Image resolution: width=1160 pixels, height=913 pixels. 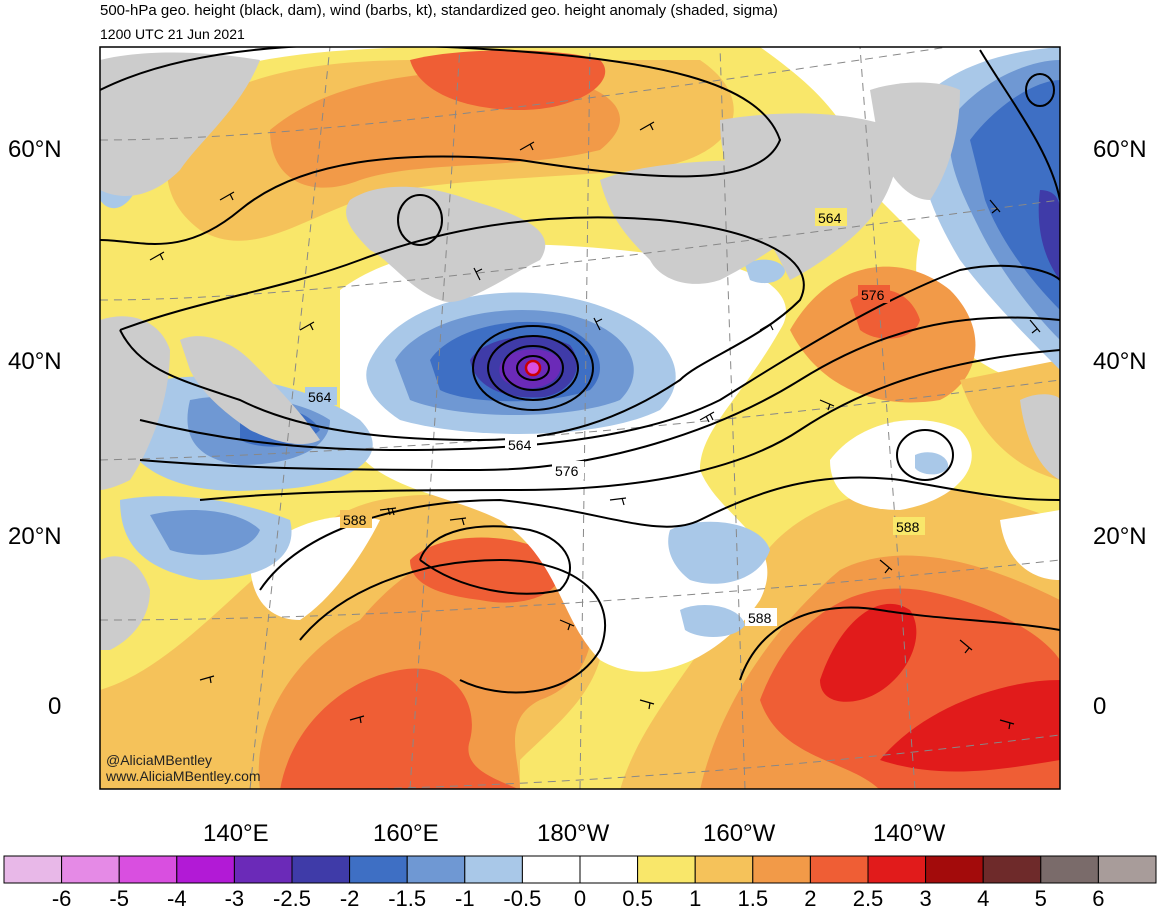 I want to click on land-kamchatka, so click(x=446, y=244).